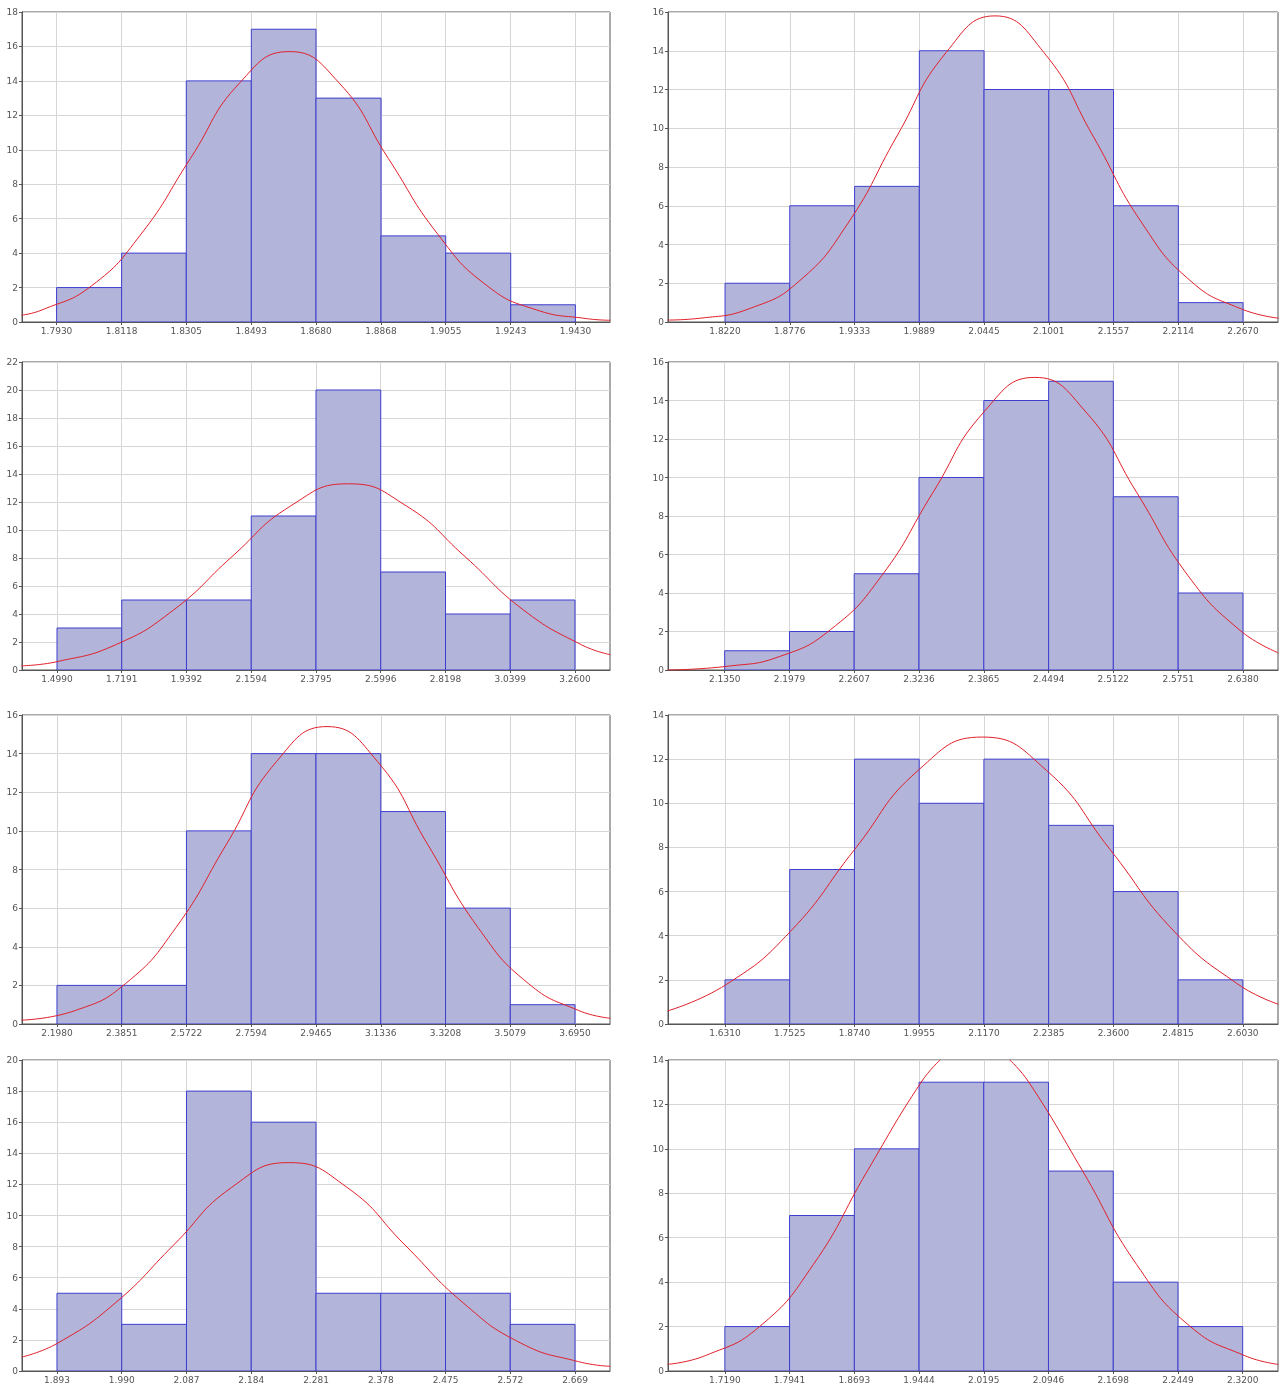  What do you see at coordinates (445, 330) in the screenshot?
I see `x-tick-label: 1.9055` at bounding box center [445, 330].